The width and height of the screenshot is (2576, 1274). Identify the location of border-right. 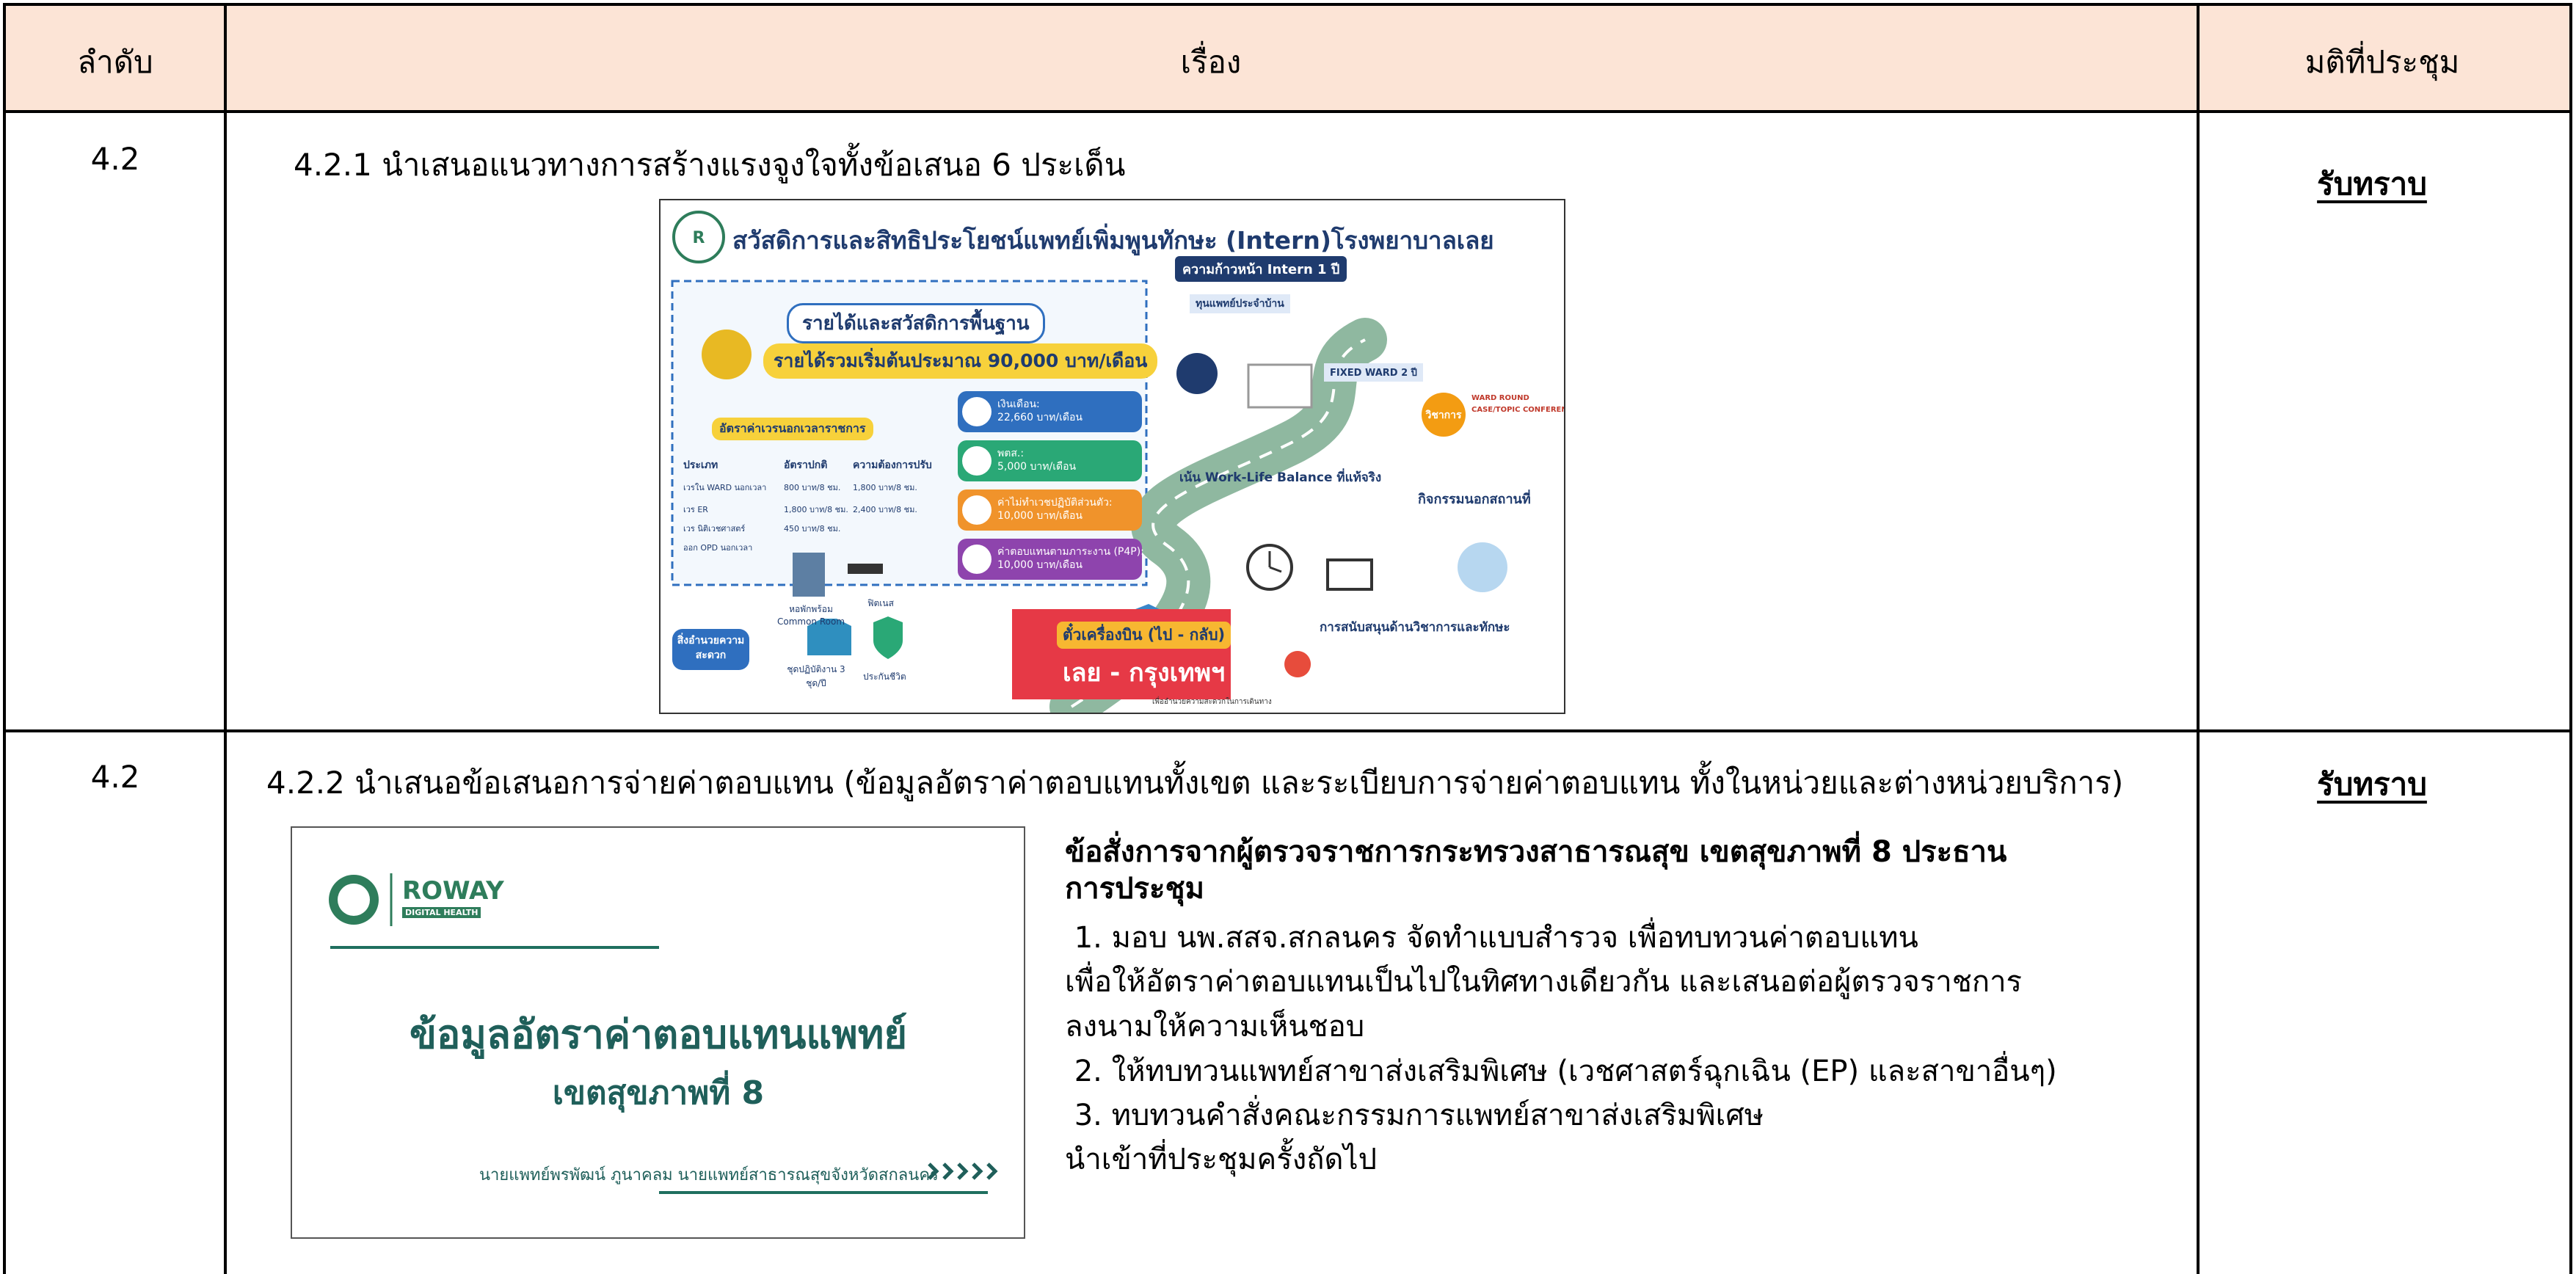
(2570, 638).